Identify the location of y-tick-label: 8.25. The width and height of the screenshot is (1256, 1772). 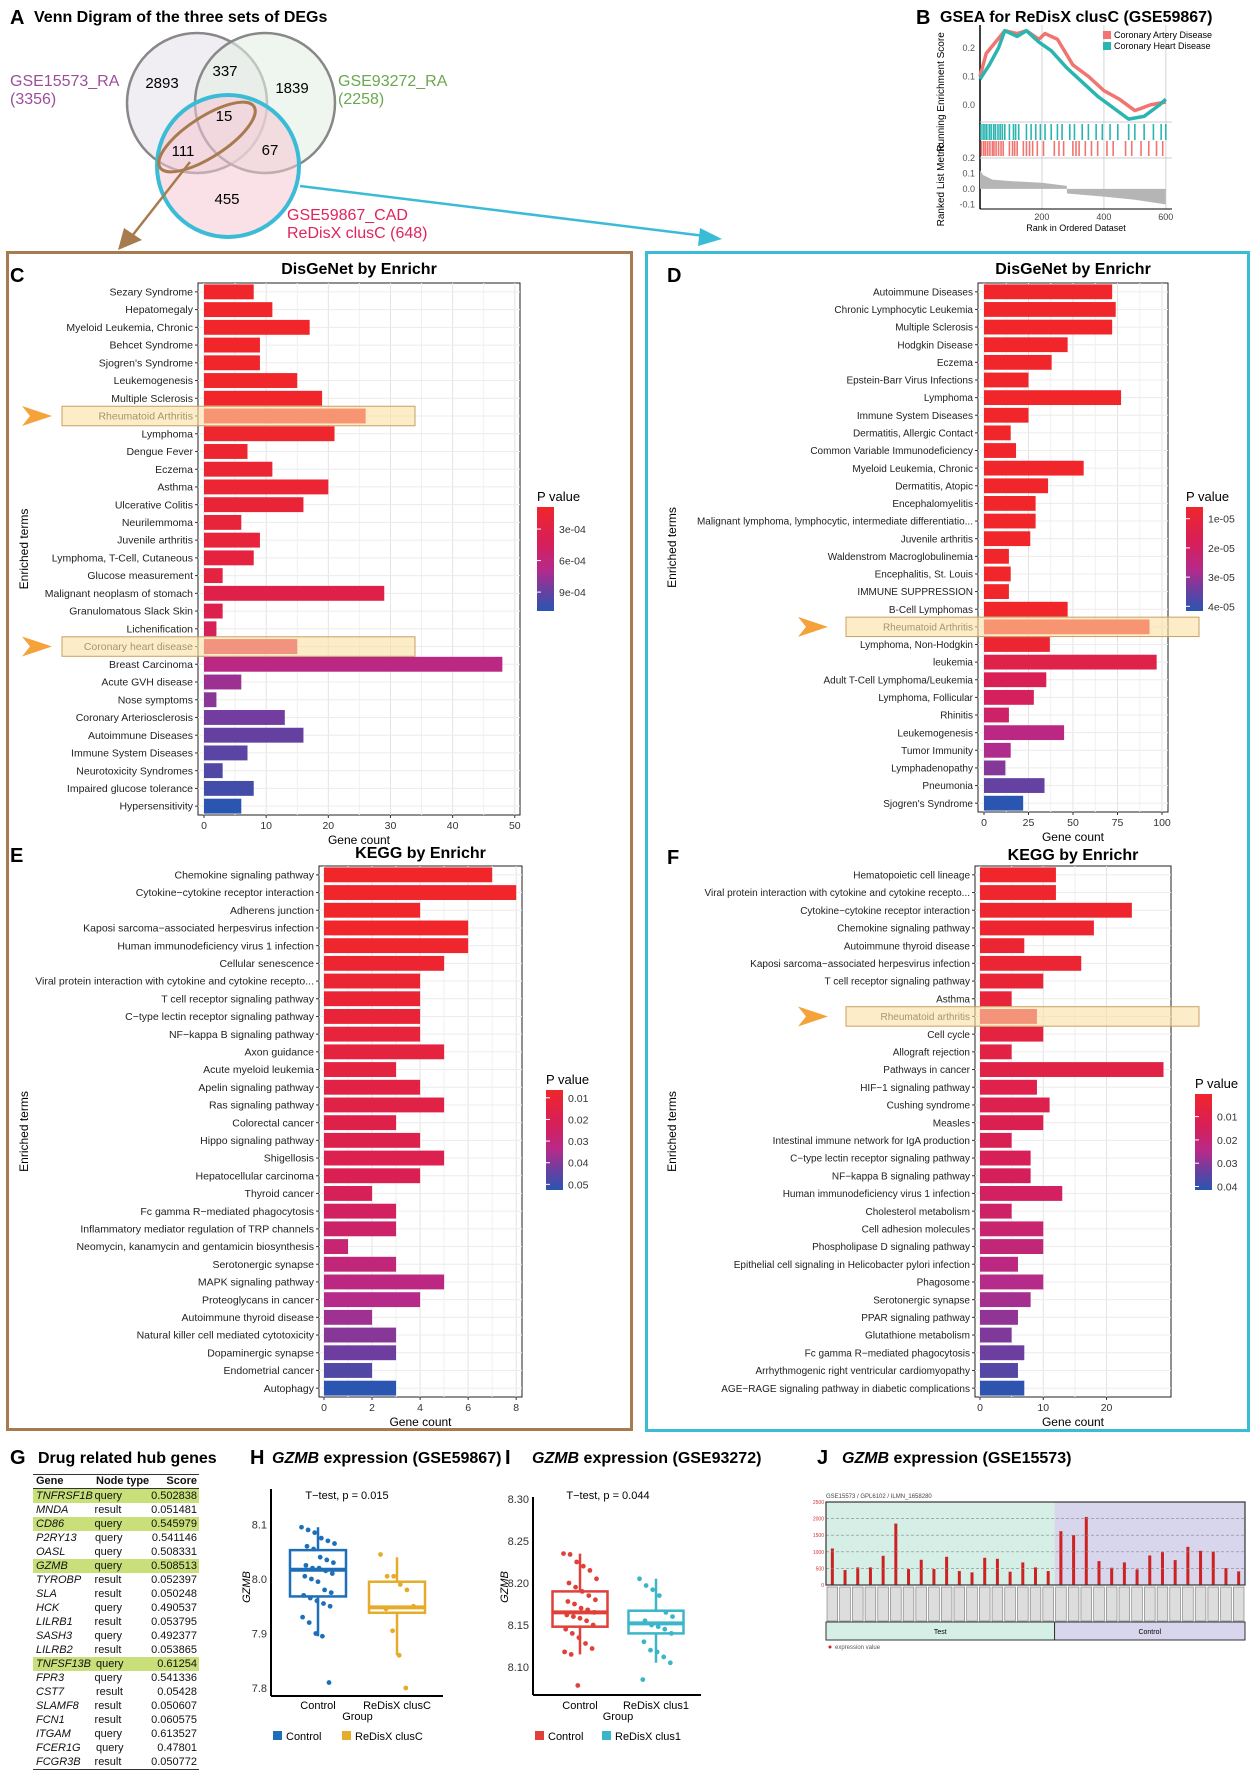
(518, 1542).